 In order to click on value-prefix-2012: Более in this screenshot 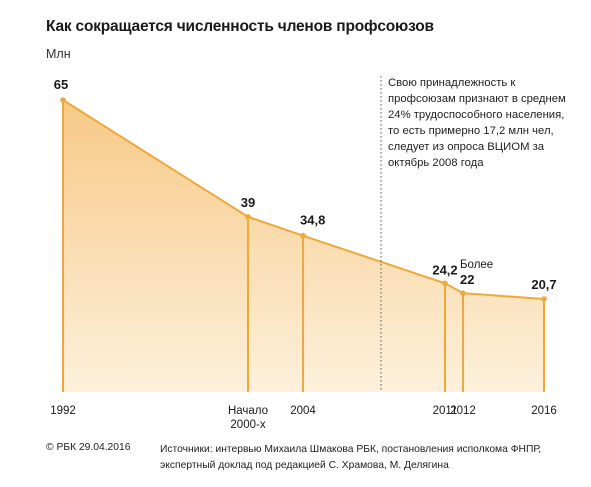, I will do `click(476, 265)`.